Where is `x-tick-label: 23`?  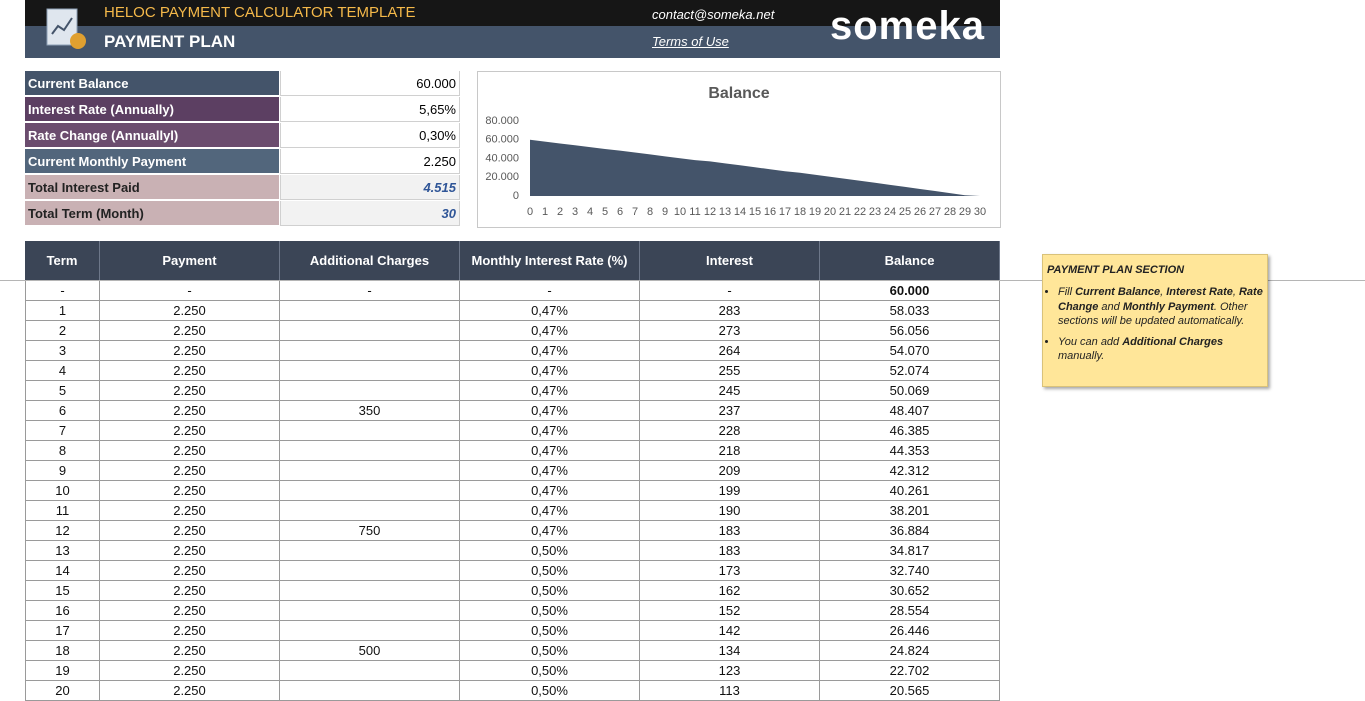 x-tick-label: 23 is located at coordinates (875, 212).